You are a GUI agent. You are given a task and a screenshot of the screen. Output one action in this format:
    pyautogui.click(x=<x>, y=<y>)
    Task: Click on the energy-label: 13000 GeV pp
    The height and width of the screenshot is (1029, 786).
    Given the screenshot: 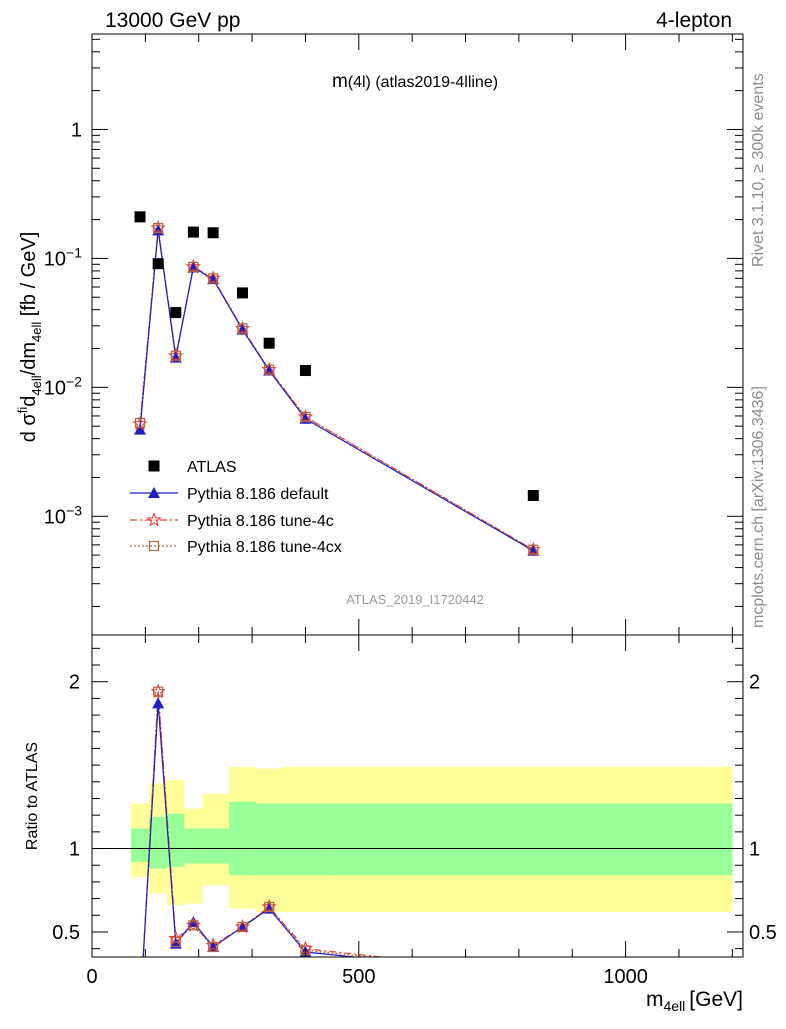 What is the action you would take?
    pyautogui.click(x=172, y=20)
    